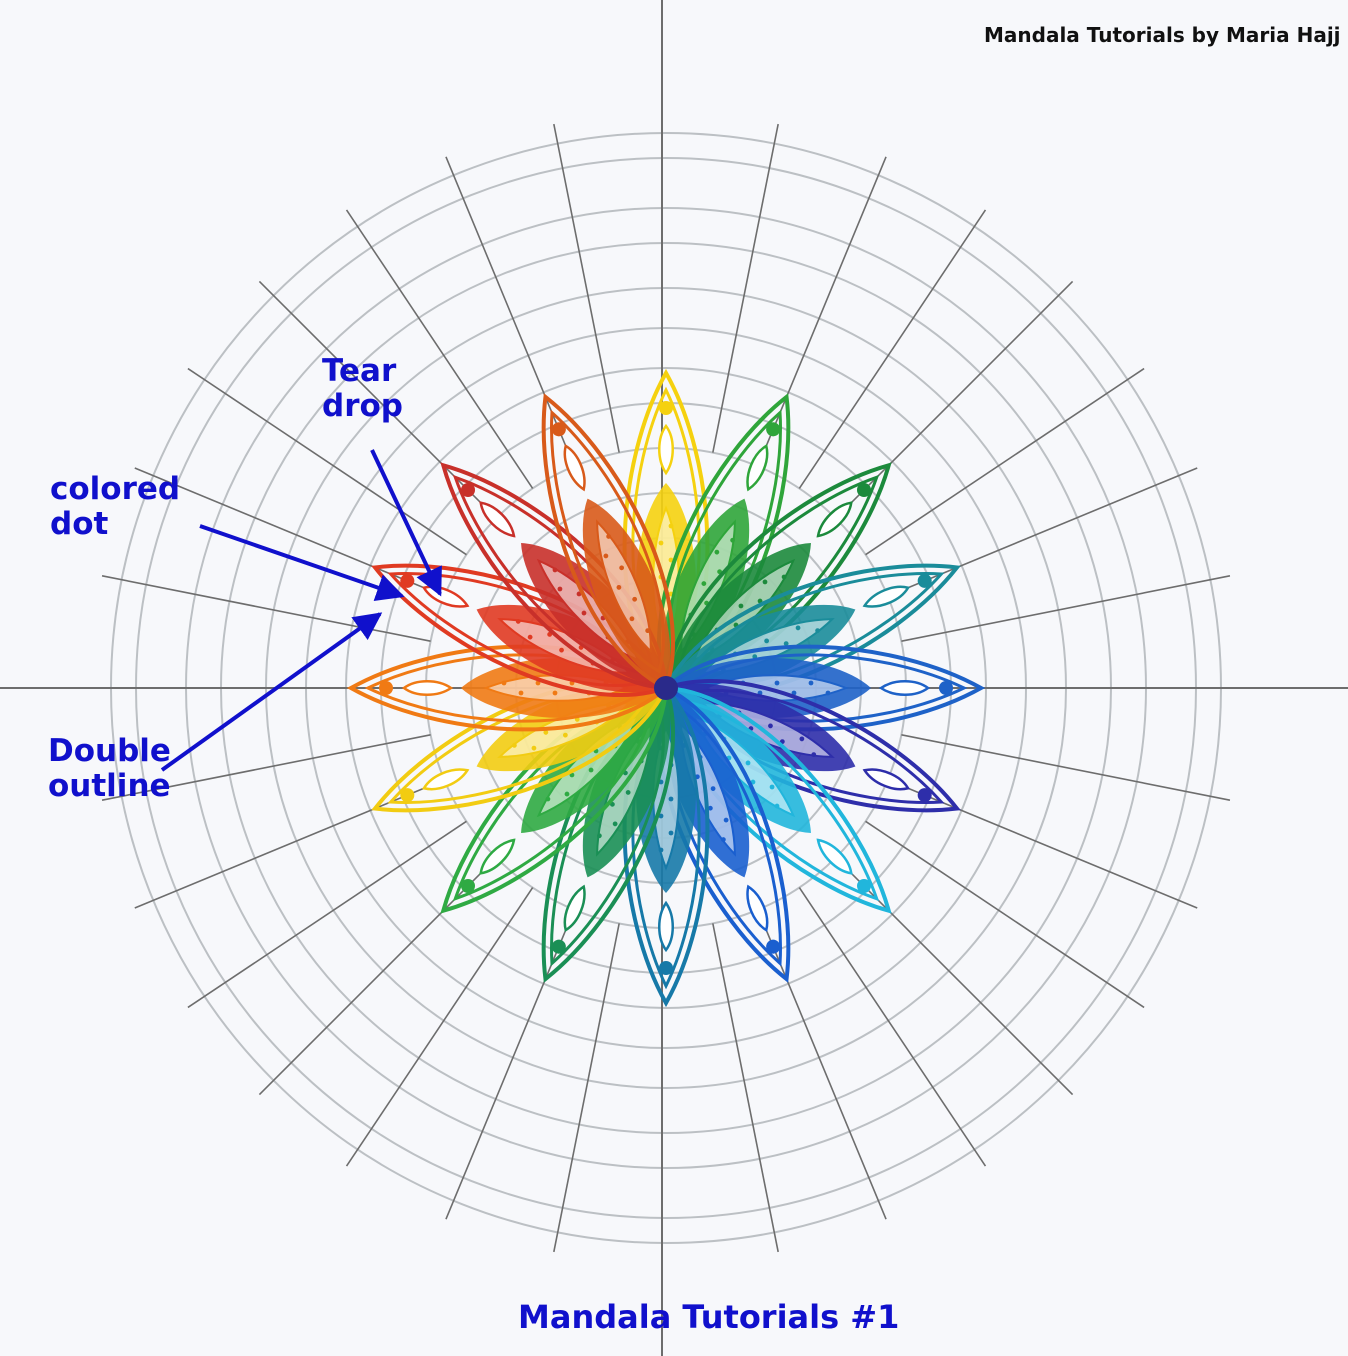 The image size is (1348, 1356). I want to click on petal-outer-outline, so click(608, 542).